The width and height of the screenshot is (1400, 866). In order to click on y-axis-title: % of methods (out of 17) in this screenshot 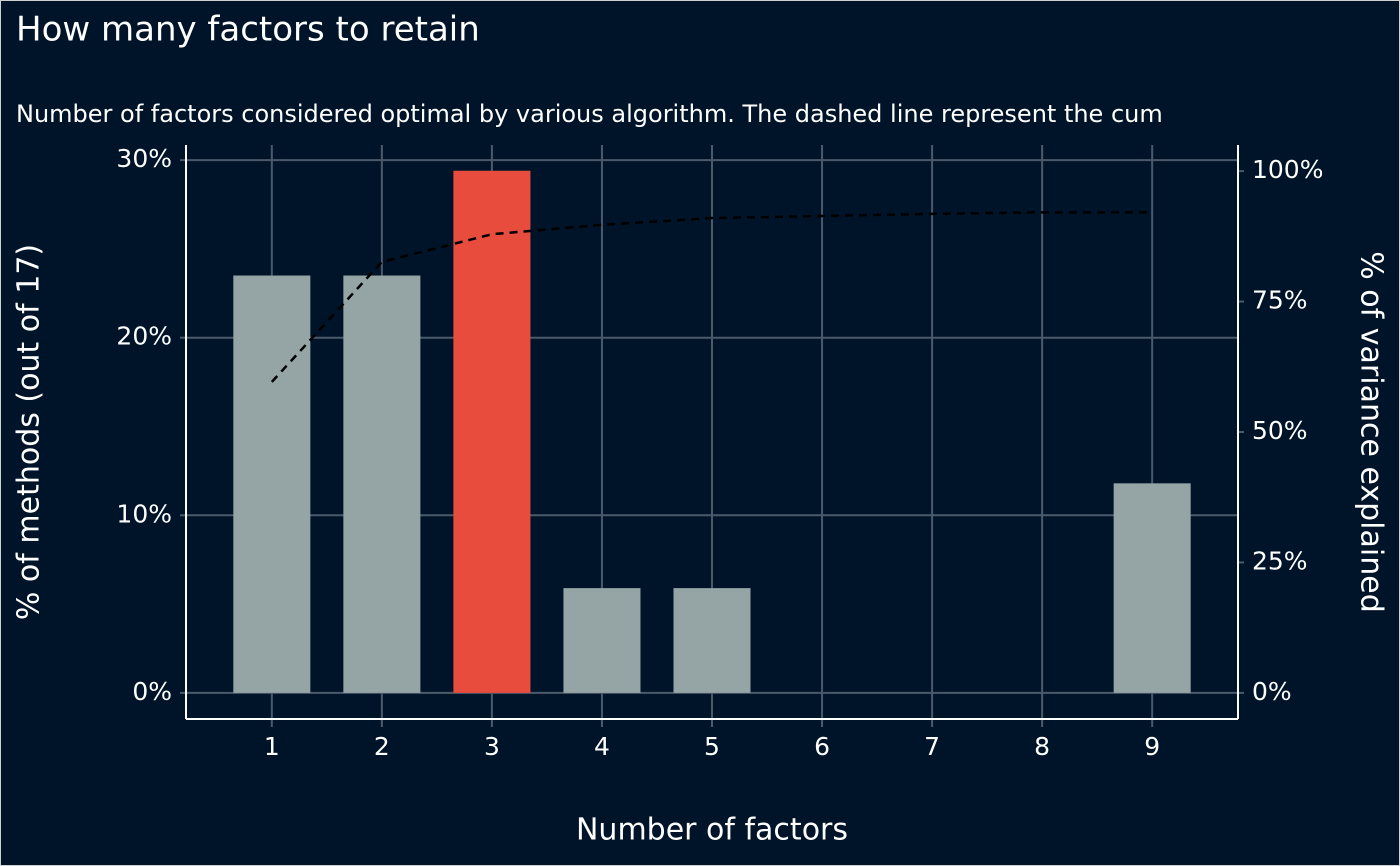, I will do `click(29, 432)`.